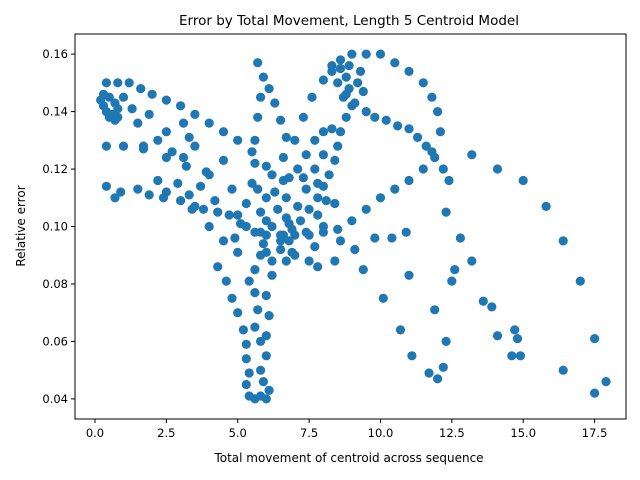  What do you see at coordinates (58, 226) in the screenshot?
I see `y-axis-ticks: 0.04 0.06 0.08 0.10 0.12 0.14 0.16` at bounding box center [58, 226].